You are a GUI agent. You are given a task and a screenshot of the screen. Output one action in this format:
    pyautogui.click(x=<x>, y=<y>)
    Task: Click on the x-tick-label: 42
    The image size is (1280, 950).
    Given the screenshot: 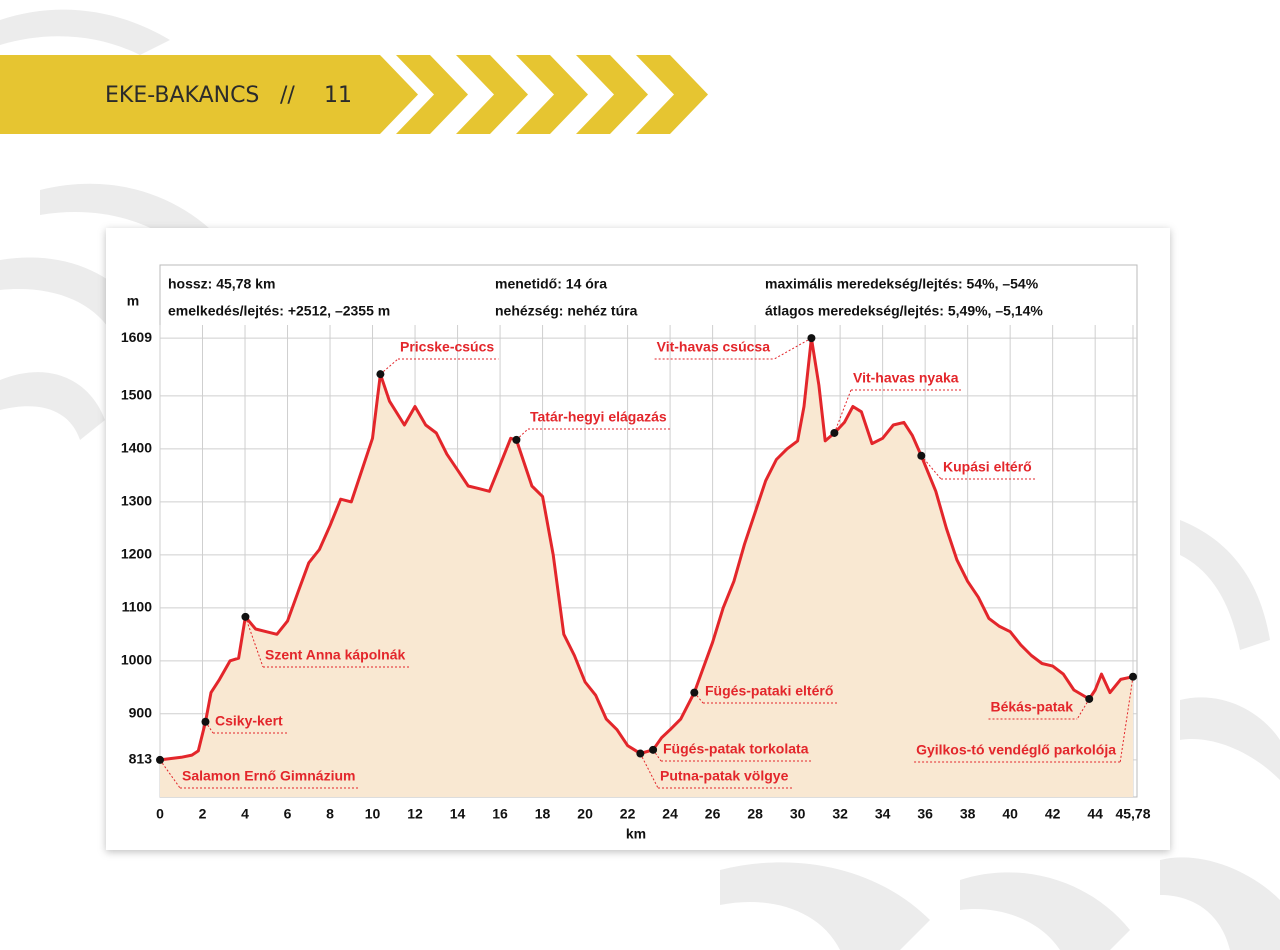 What is the action you would take?
    pyautogui.click(x=1053, y=814)
    